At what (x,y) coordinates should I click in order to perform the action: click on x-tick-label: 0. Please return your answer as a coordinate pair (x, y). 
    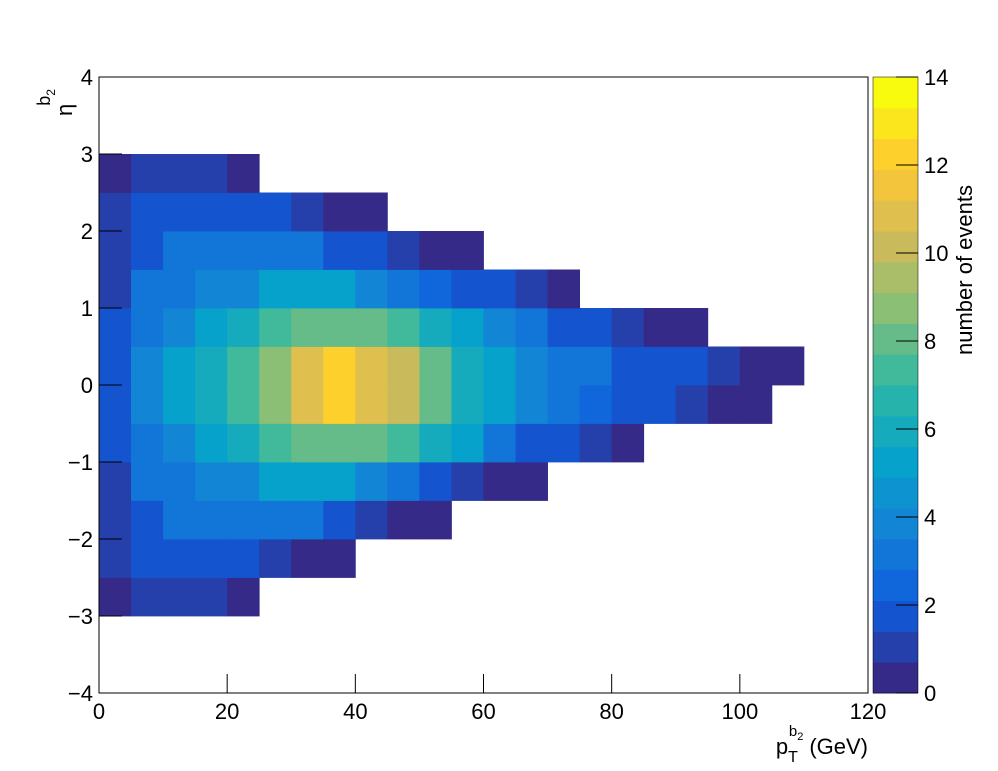
    Looking at the image, I should click on (99, 711).